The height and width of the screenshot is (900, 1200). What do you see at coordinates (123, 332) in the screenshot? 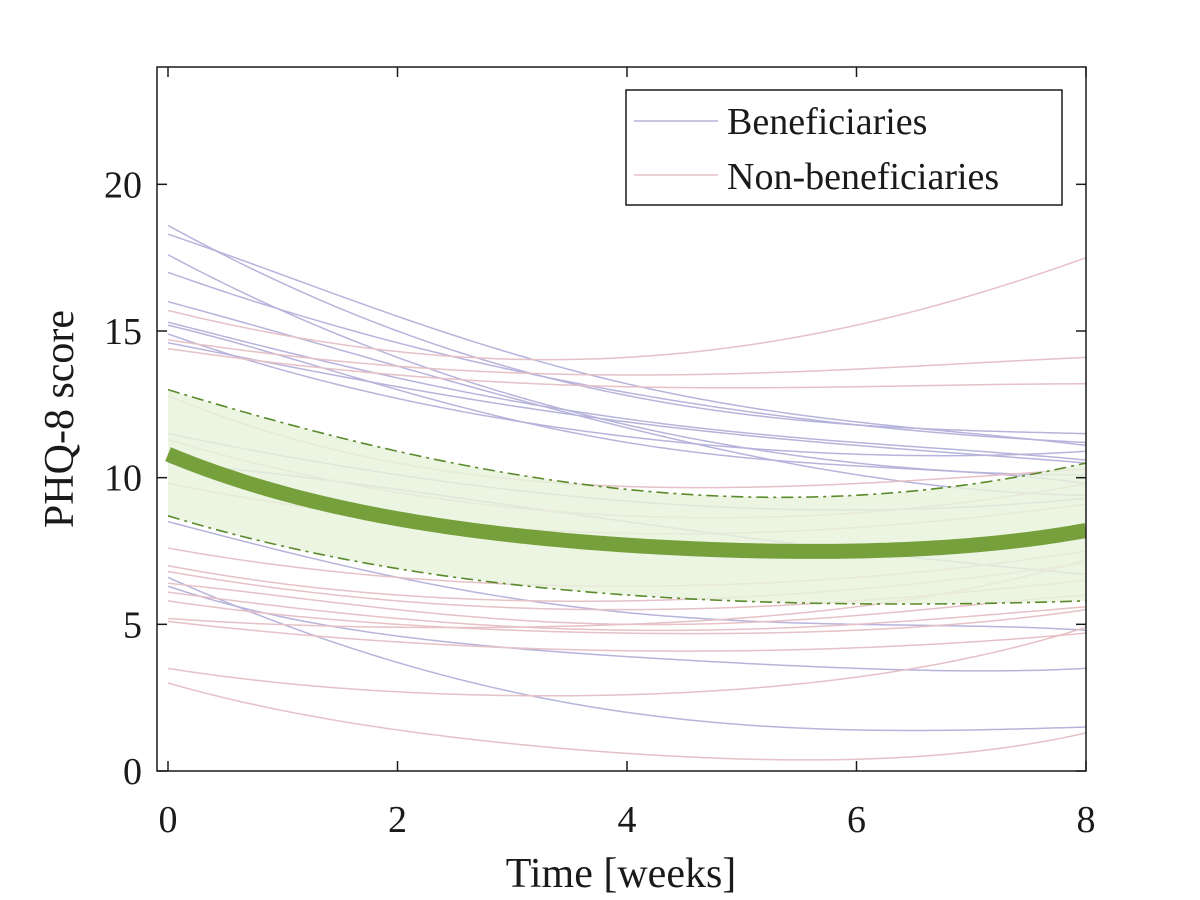
I see `y-tick-label-15: 15` at bounding box center [123, 332].